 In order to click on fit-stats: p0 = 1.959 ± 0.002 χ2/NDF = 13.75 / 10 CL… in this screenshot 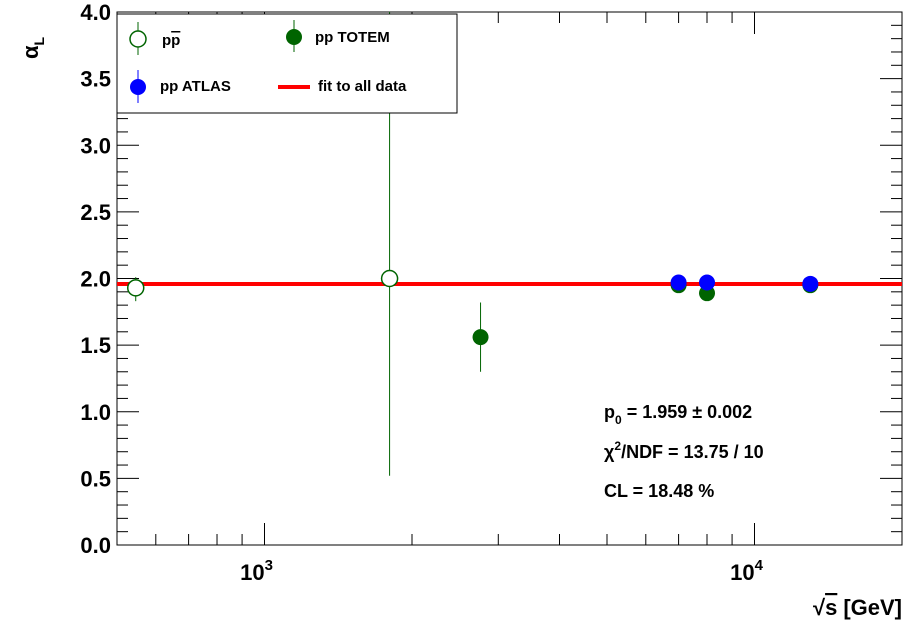, I will do `click(684, 451)`.